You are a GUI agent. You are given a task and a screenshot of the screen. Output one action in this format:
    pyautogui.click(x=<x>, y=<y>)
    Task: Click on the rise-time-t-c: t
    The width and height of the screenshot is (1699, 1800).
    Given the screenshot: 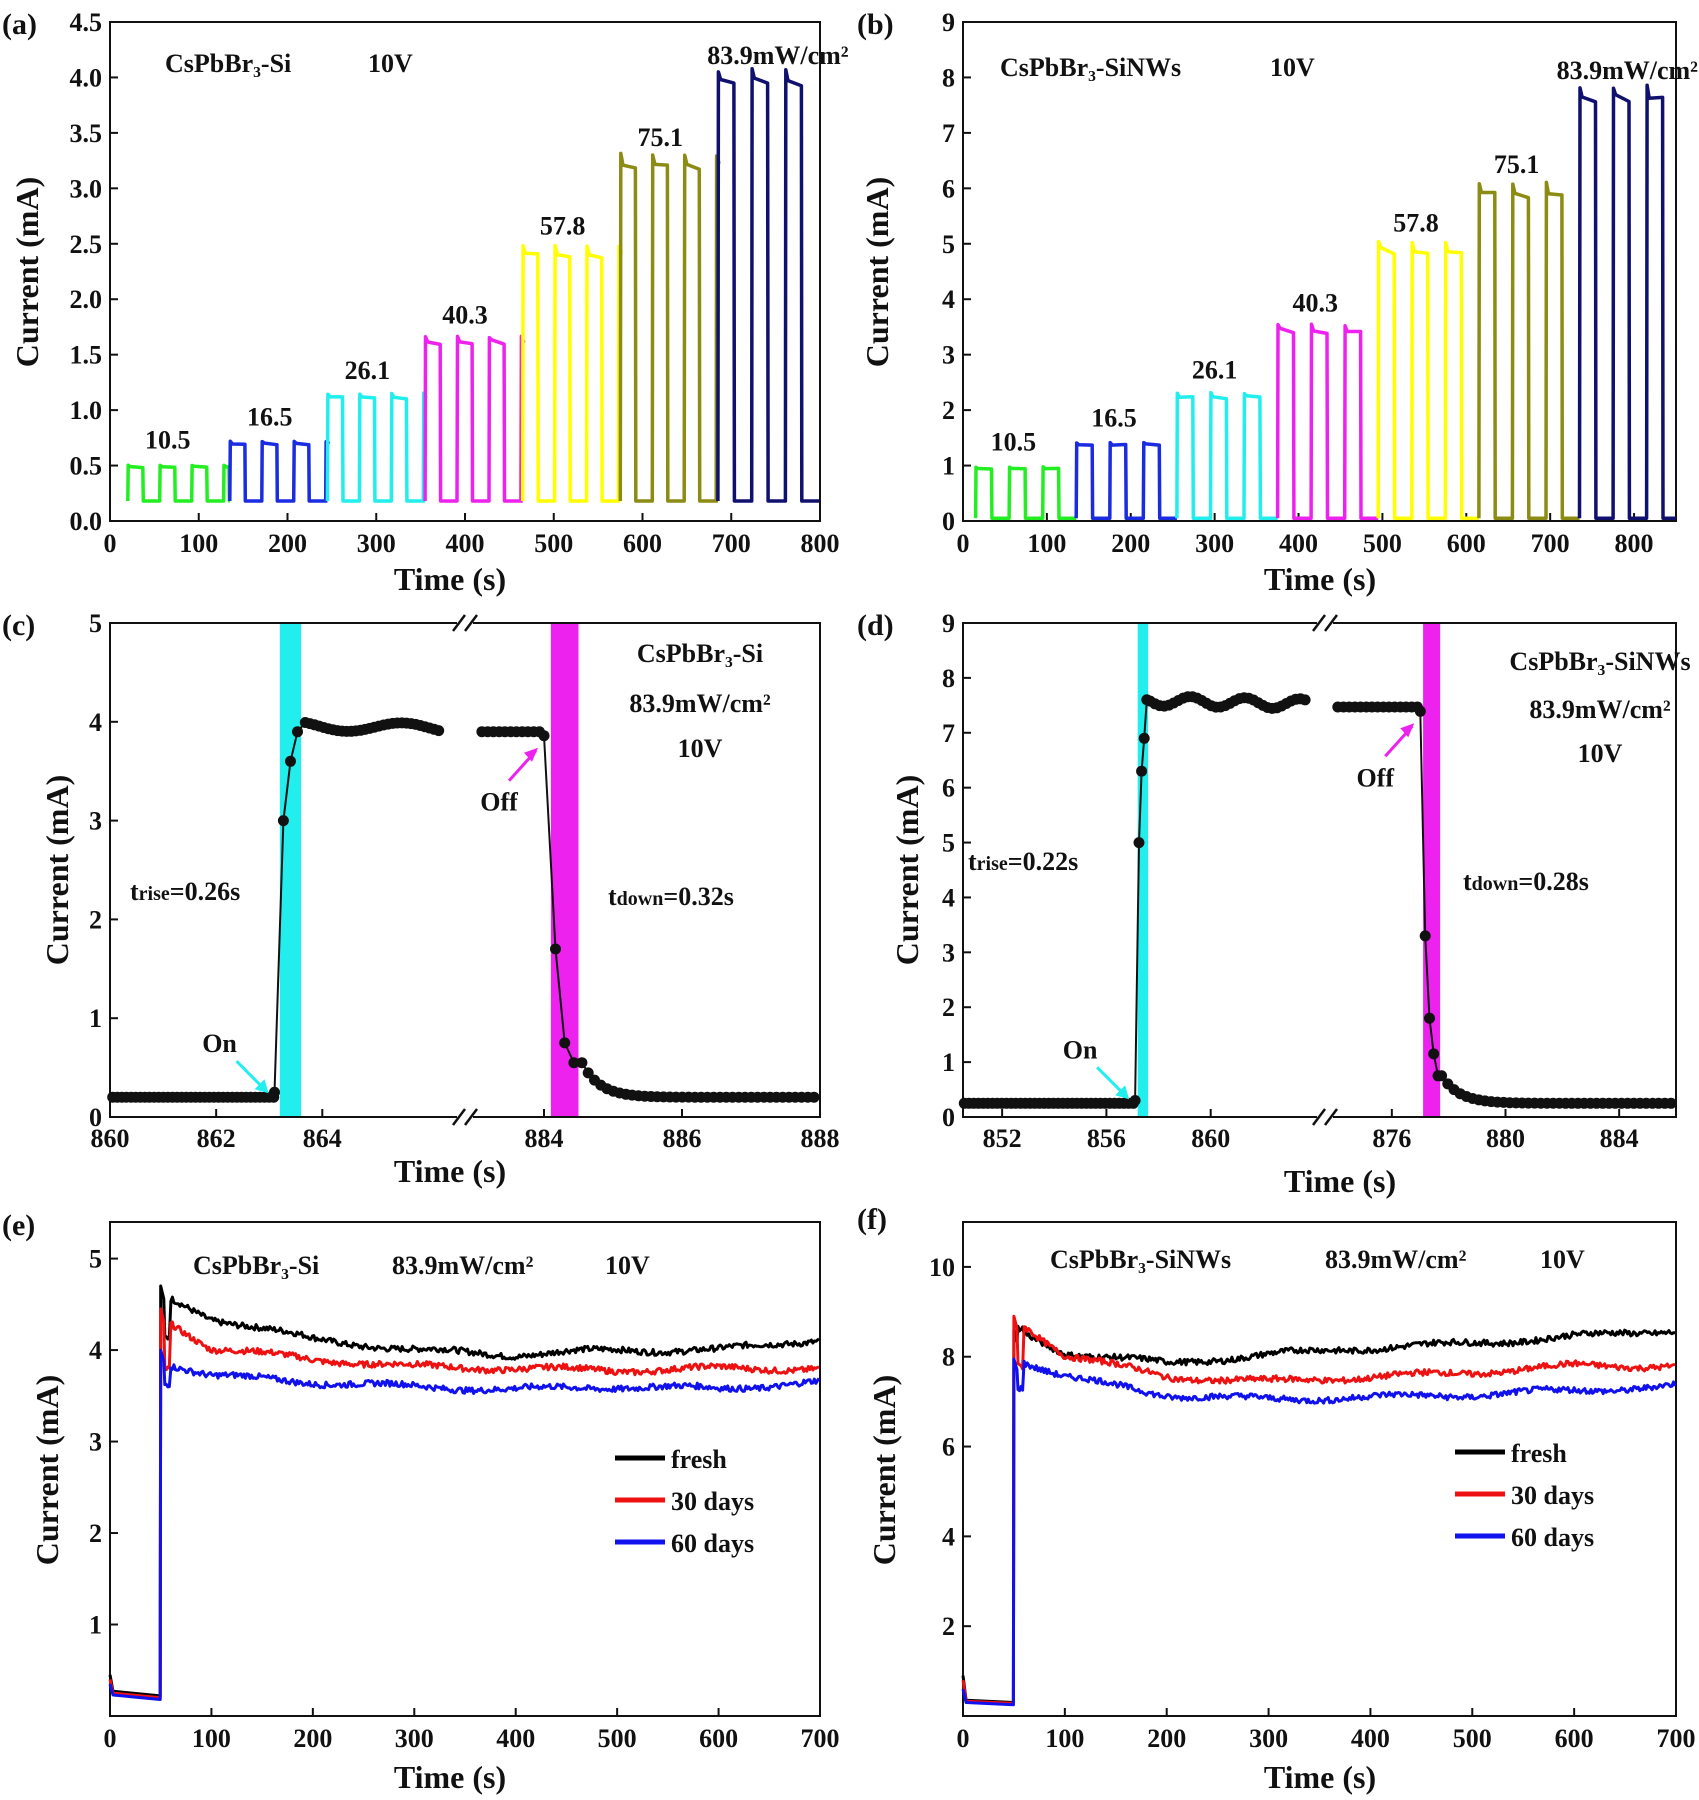 What is the action you would take?
    pyautogui.click(x=134, y=891)
    